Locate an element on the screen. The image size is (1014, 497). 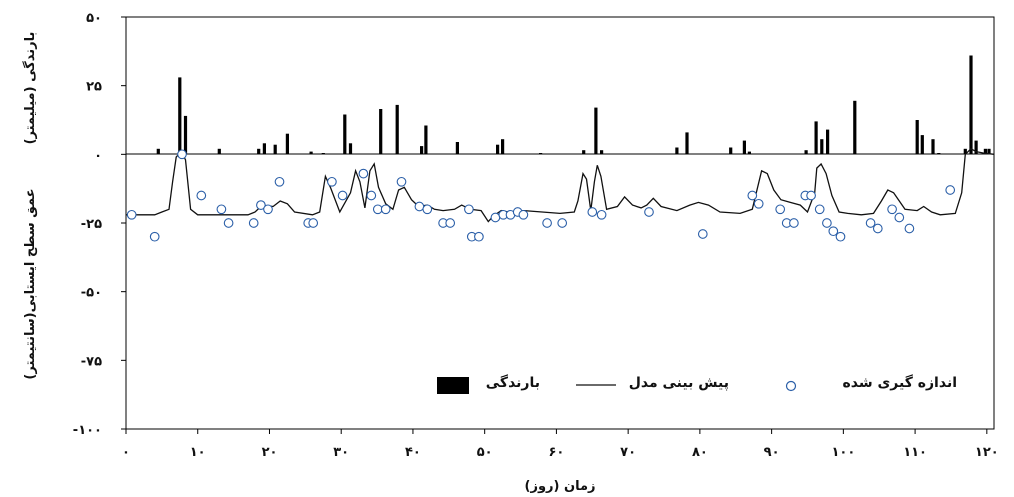
y-tick-label: -۵۰ is located at coordinates (91, 293).